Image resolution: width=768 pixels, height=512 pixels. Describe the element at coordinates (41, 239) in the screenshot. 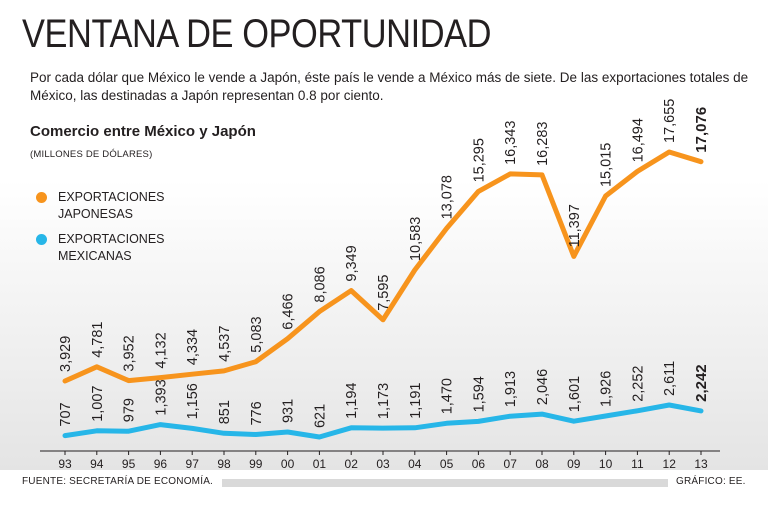

I see `legend-swatch-blue` at that location.